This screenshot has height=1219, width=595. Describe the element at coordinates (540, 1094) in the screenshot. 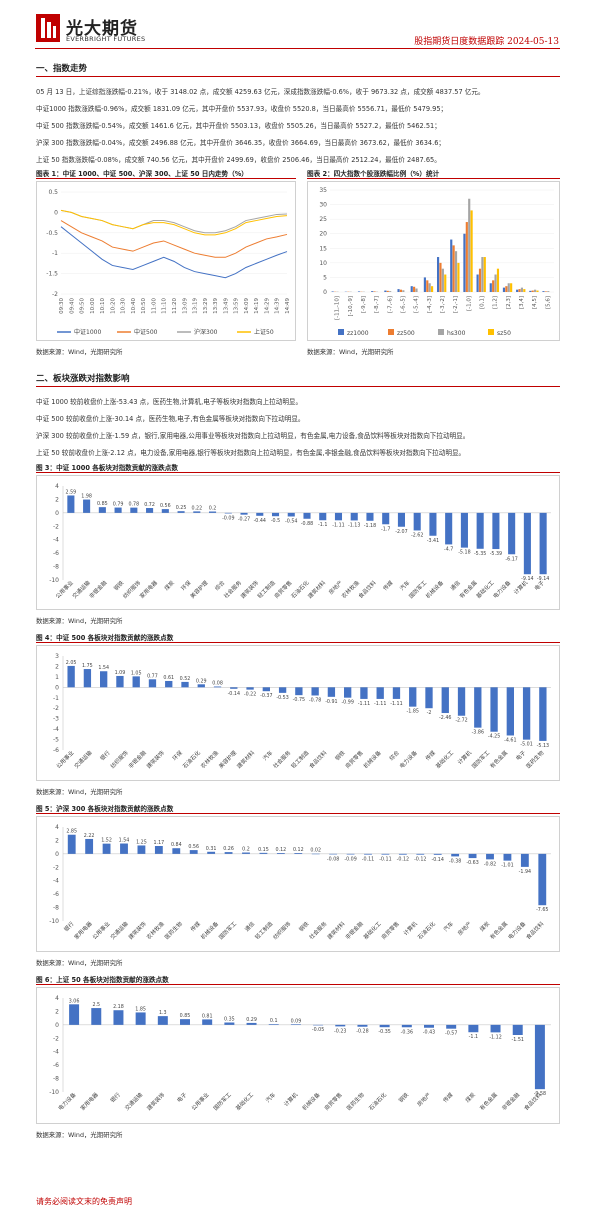

I see `data-label: -9.58` at that location.